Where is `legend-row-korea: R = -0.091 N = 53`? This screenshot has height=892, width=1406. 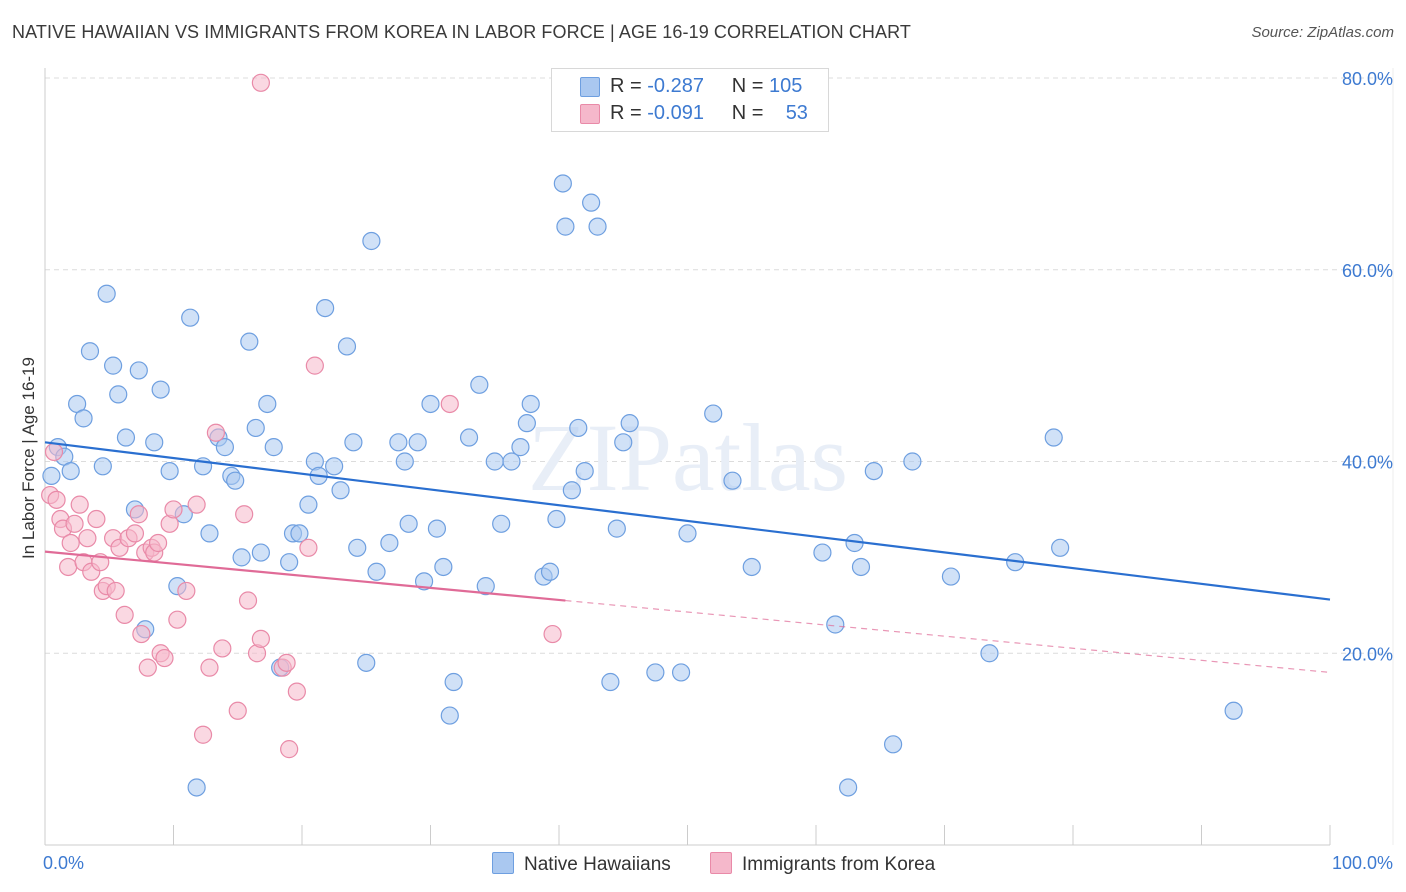
legend-row-korea: R = -0.091 N = 53 is located at coordinates (694, 113).